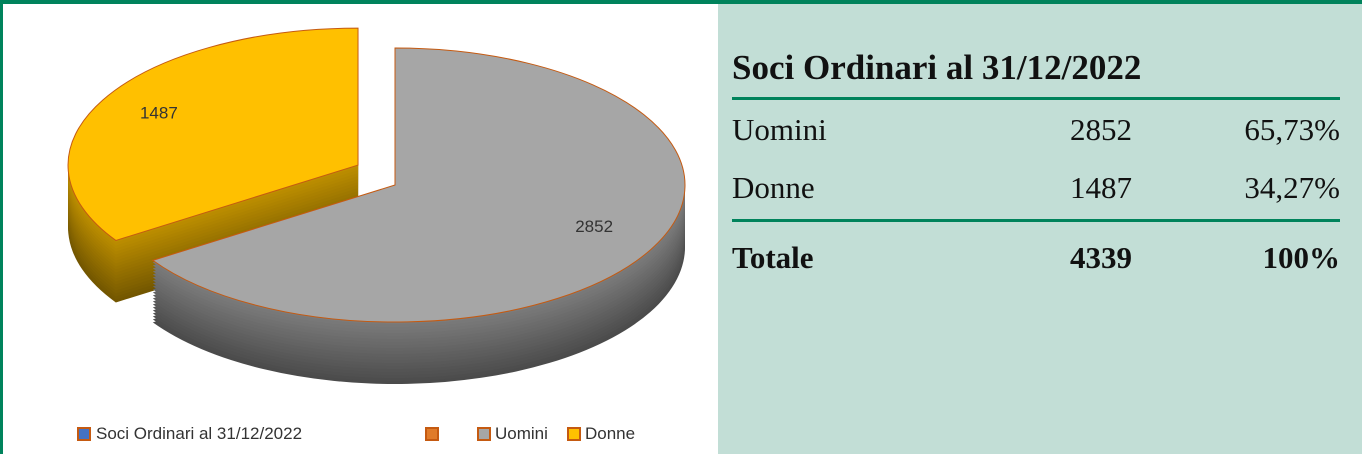 This screenshot has width=1362, height=454. I want to click on table-cell: 65,73%, so click(1292, 129).